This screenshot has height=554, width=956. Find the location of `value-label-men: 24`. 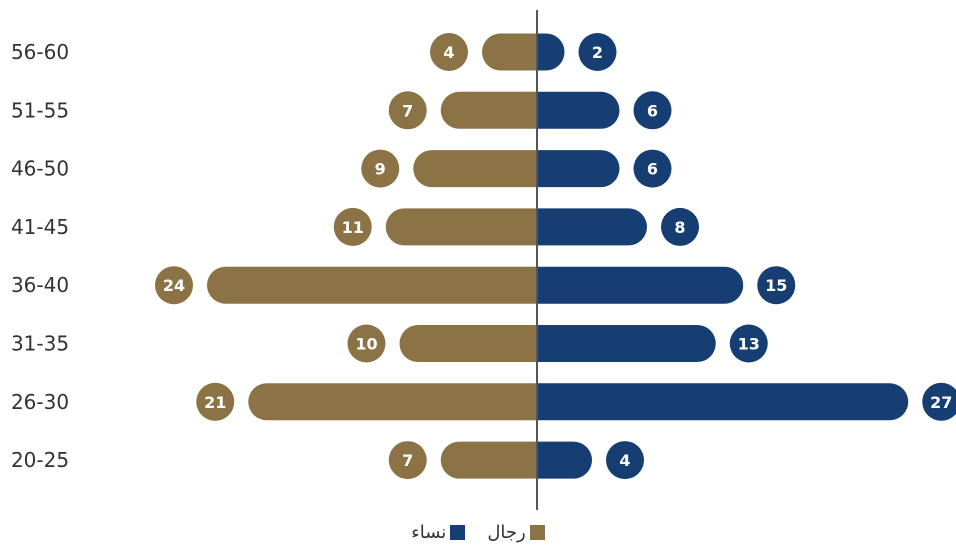

value-label-men: 24 is located at coordinates (174, 285).